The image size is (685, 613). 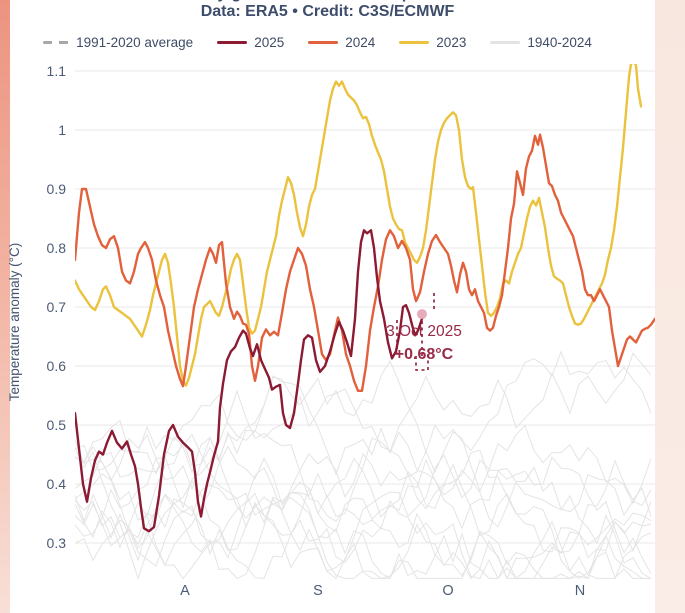 What do you see at coordinates (580, 591) in the screenshot?
I see `x-axis-tick-label: N` at bounding box center [580, 591].